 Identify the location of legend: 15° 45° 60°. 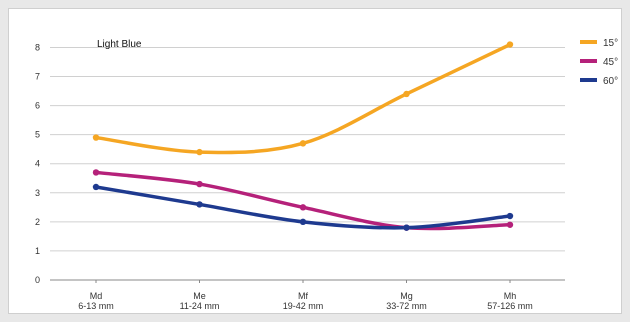
(599, 62).